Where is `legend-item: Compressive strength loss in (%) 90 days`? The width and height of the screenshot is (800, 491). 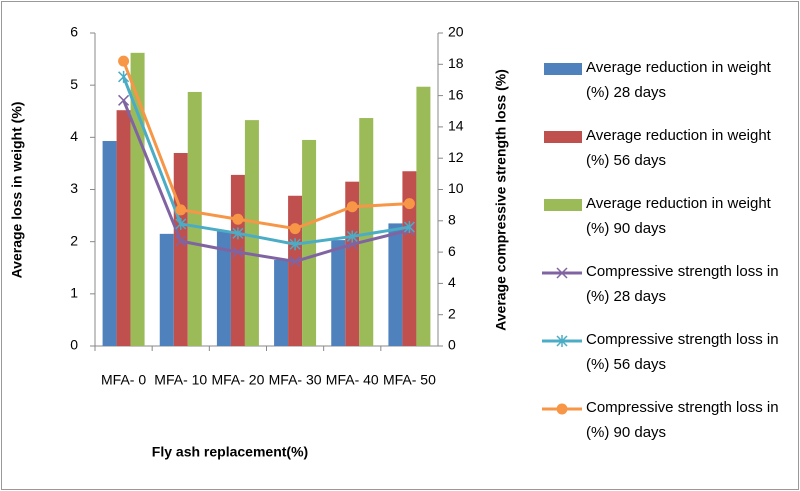 legend-item: Compressive strength loss in (%) 90 days is located at coordinates (669, 429).